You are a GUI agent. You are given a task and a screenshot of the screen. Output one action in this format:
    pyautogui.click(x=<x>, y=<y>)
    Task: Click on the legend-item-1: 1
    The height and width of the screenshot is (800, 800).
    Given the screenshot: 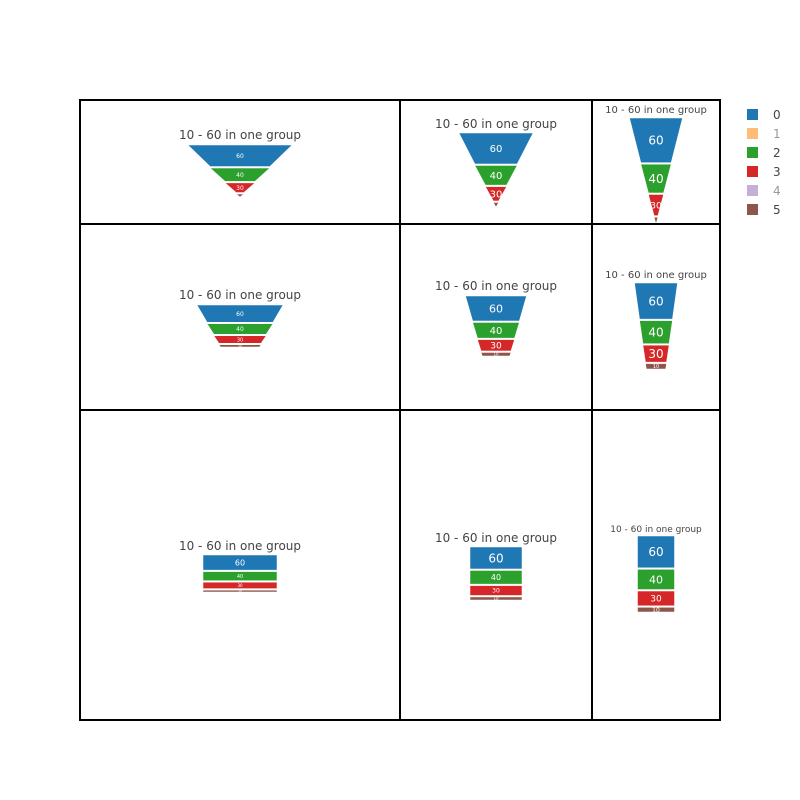 What is the action you would take?
    pyautogui.click(x=764, y=134)
    